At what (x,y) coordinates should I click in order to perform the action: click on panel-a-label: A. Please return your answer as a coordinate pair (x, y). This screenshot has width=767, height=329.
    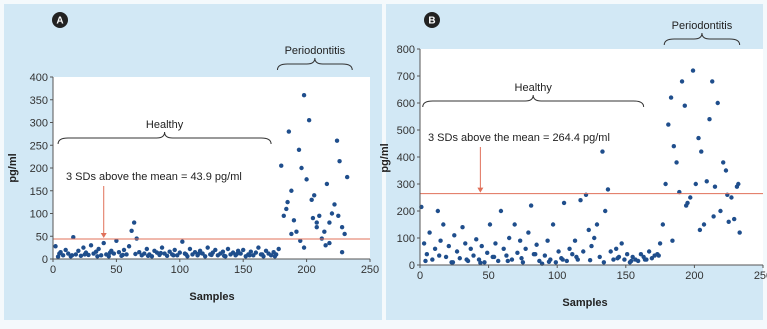
    Looking at the image, I should click on (59, 21).